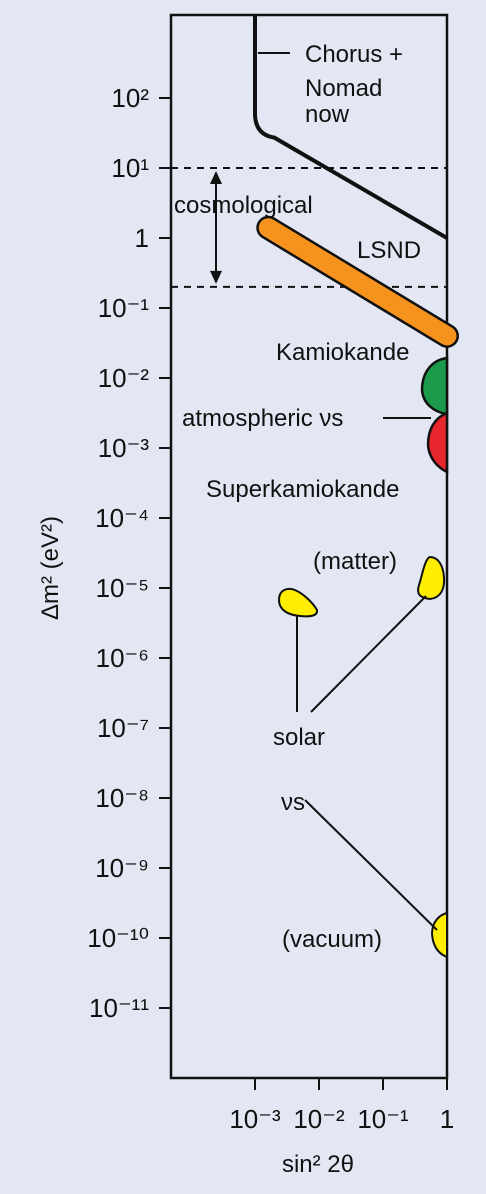 Image resolution: width=486 pixels, height=1194 pixels. I want to click on y-tick-label: 10⁻⁶, so click(122, 658).